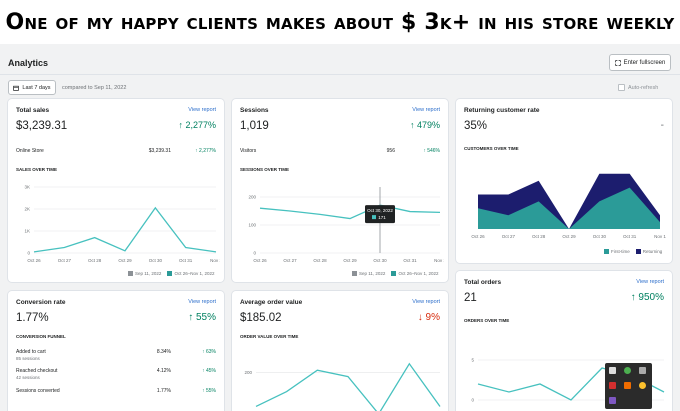 Image resolution: width=680 pixels, height=411 pixels. I want to click on x-tick-label: Oct 31, so click(410, 260).